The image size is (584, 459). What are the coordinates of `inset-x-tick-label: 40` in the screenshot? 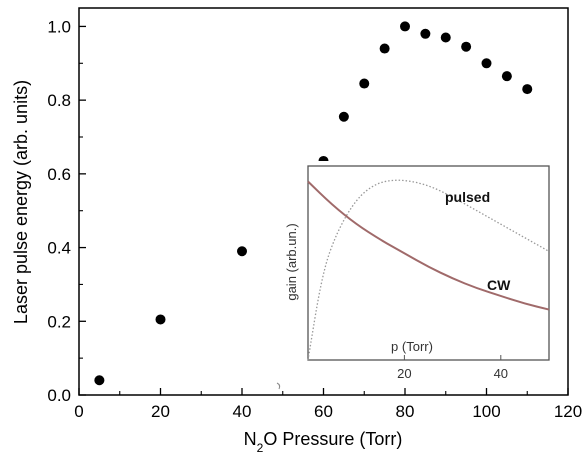 It's located at (501, 373).